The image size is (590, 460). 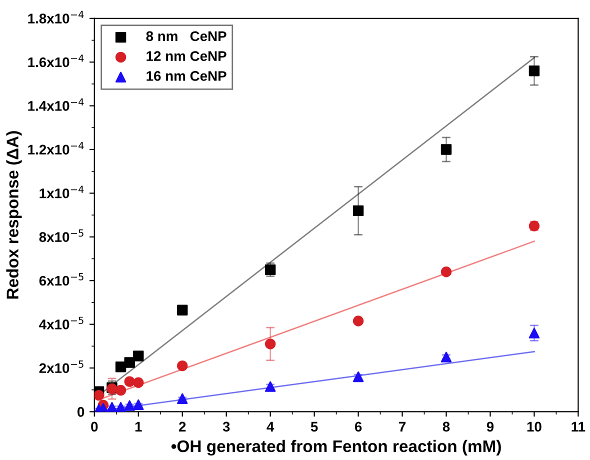 I want to click on x-axis-title: •OH generated from Fenton reaction (mM), so click(x=336, y=448).